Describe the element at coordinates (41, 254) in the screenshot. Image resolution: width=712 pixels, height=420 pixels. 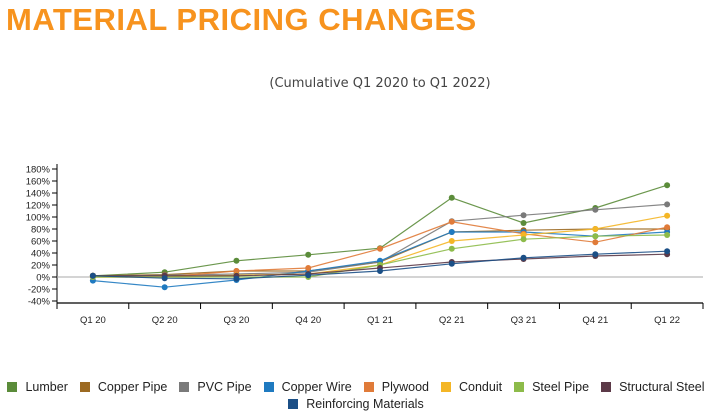
I see `y-tick-label: 40%` at that location.